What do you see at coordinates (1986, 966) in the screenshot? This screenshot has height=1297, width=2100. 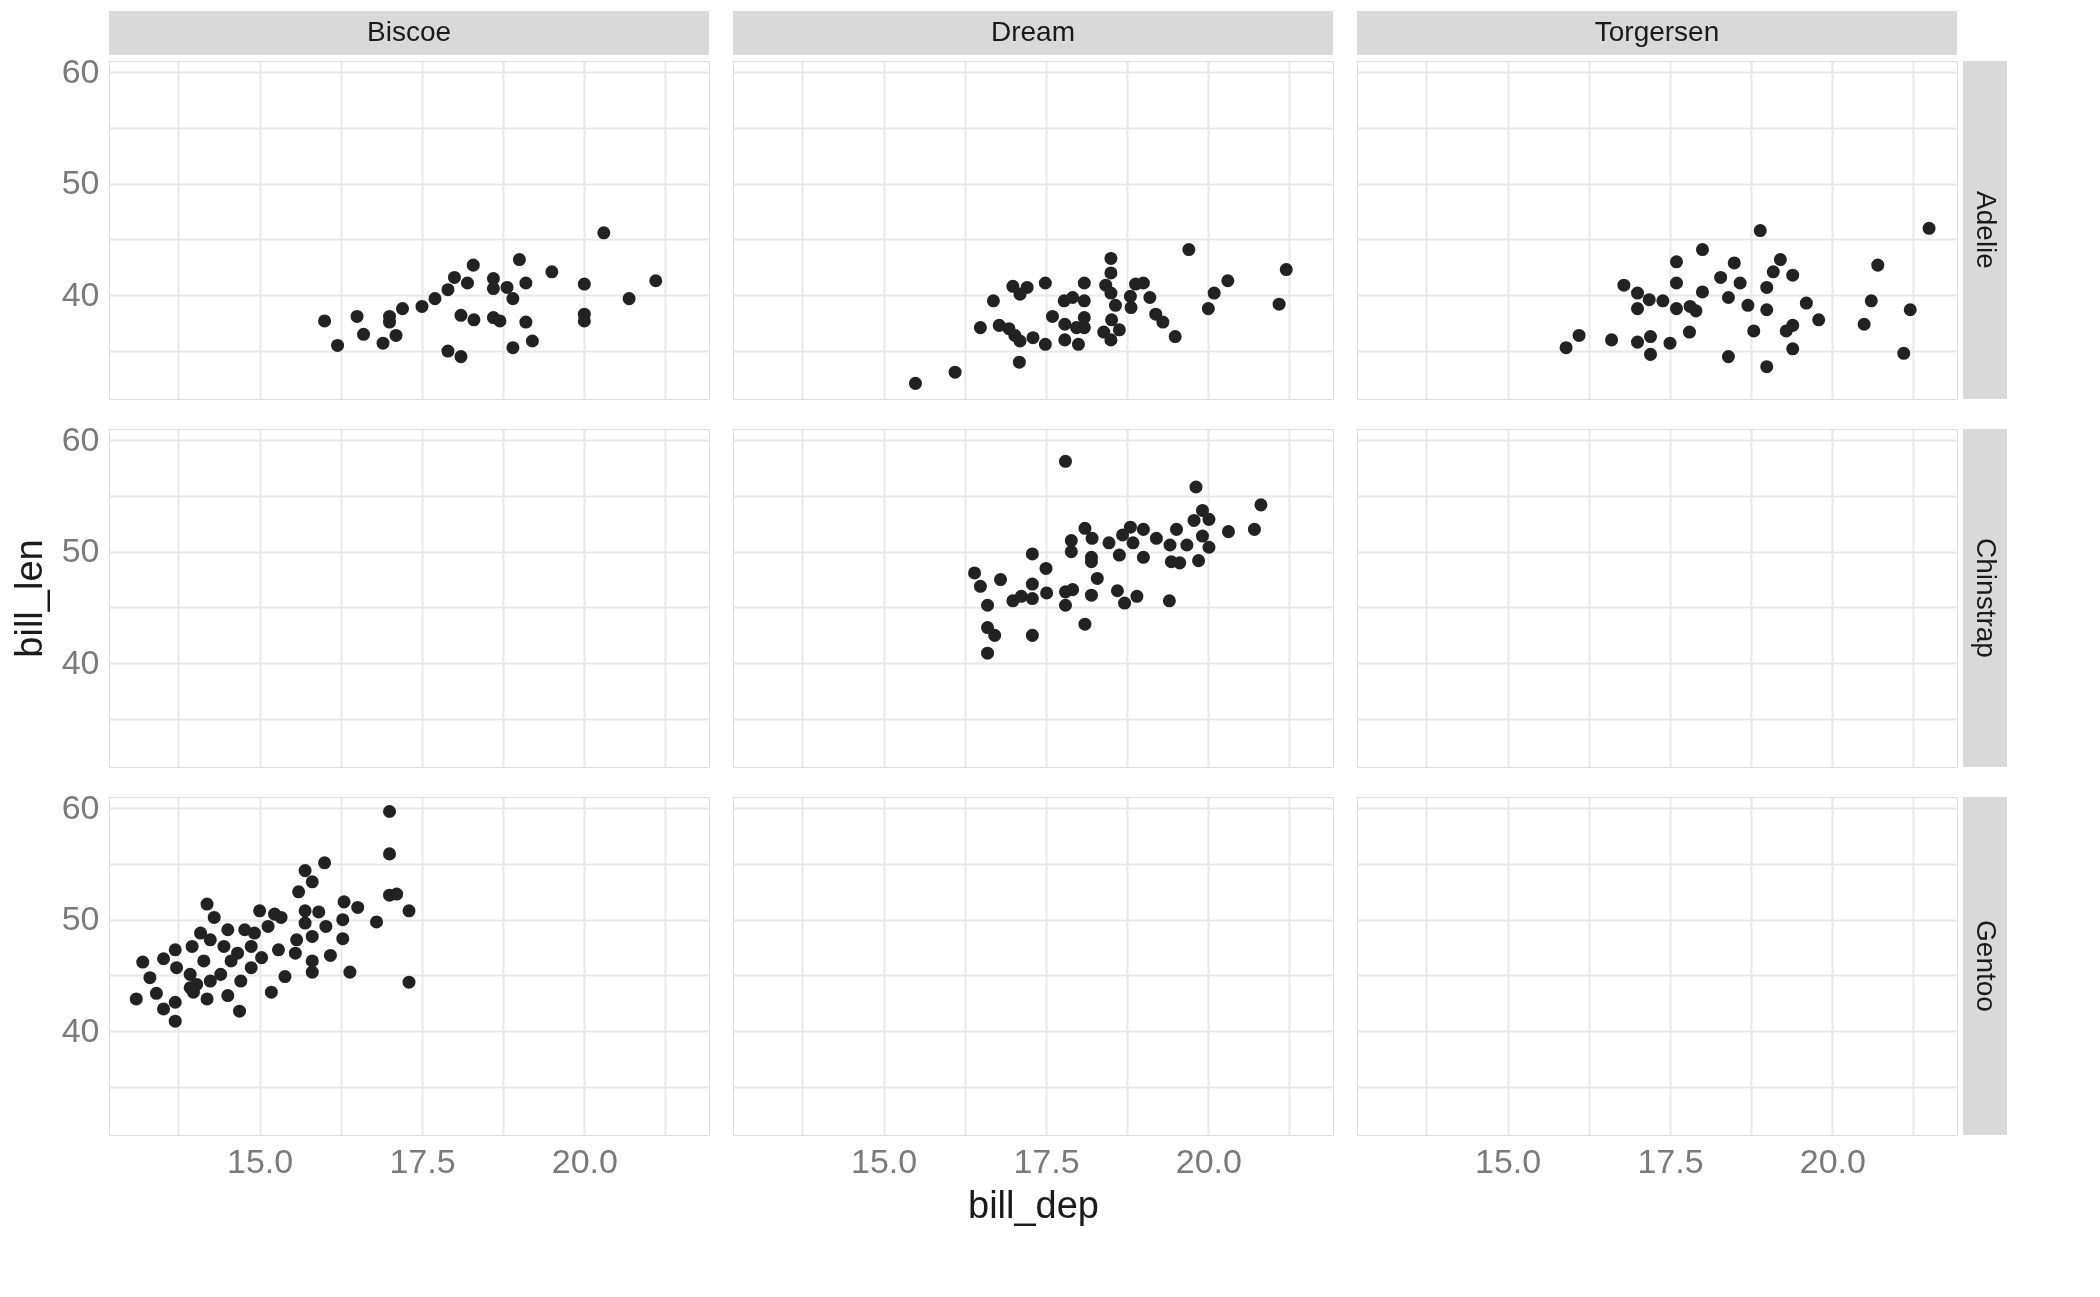 I see `y2-axis-title: Gentoo` at bounding box center [1986, 966].